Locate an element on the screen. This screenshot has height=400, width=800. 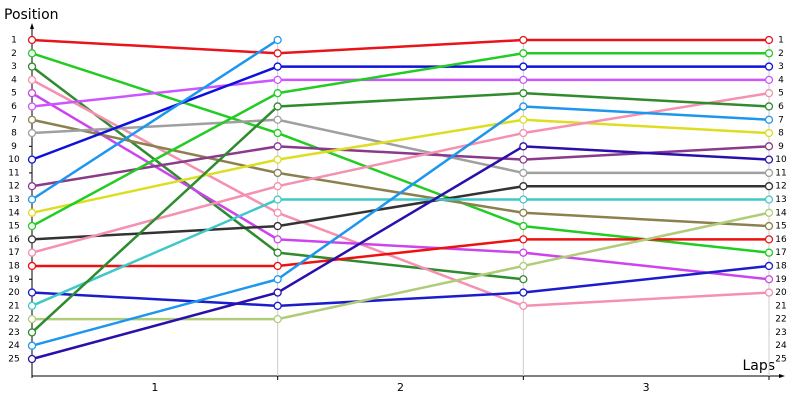
y-tick-label-right: 8 is located at coordinates (781, 134).